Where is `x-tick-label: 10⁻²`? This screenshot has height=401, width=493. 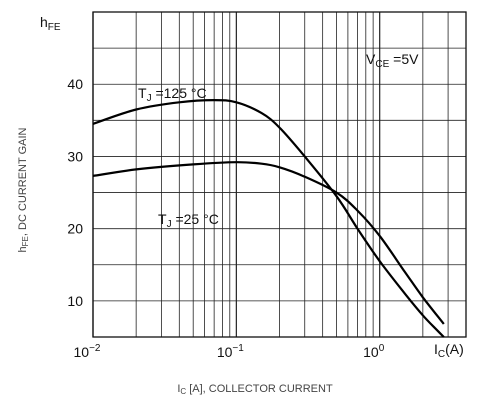 x-tick-label: 10⁻² is located at coordinates (87, 351).